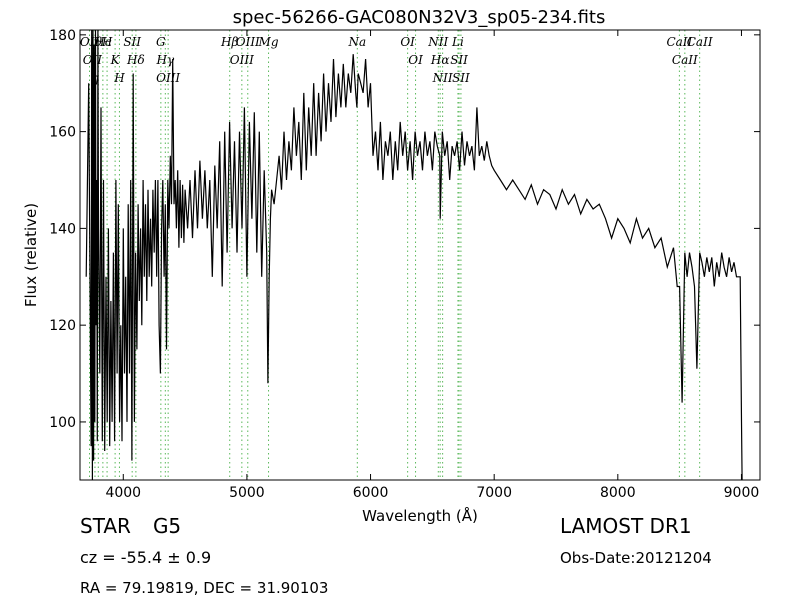  Describe the element at coordinates (626, 526) in the screenshot. I see `survey-name: LAMOST DR1` at that location.